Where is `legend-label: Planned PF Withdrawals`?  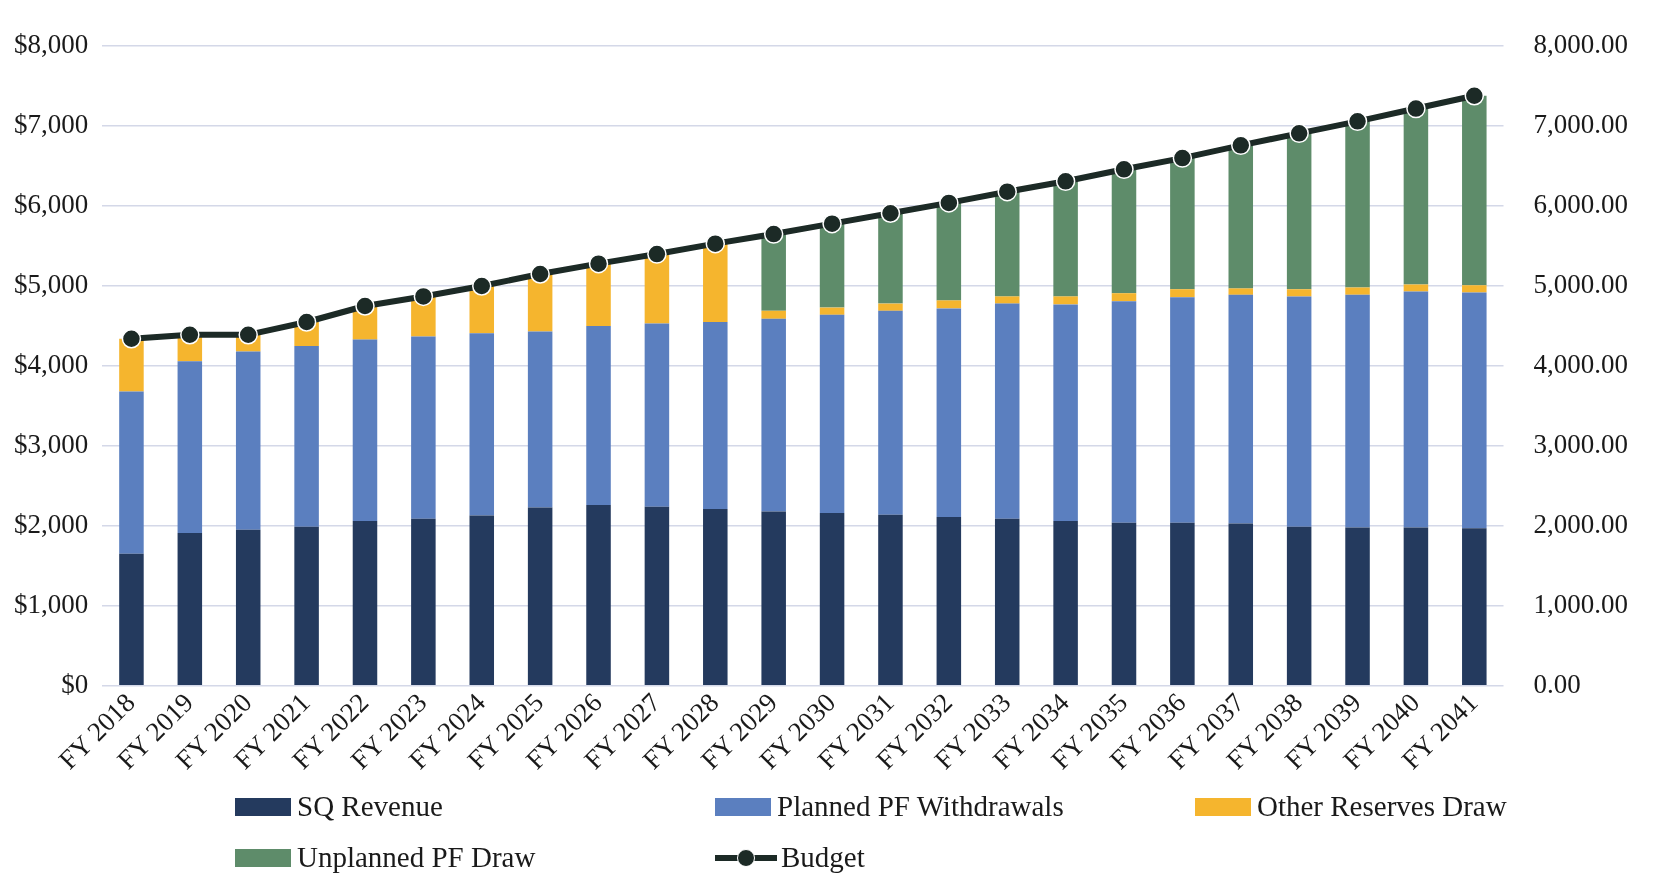
legend-label: Planned PF Withdrawals is located at coordinates (920, 806).